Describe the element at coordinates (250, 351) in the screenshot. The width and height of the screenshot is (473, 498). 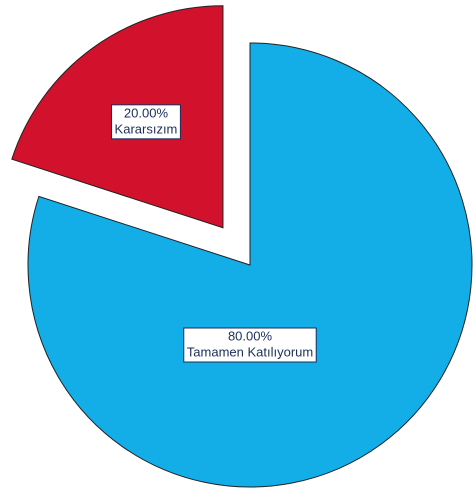
I see `slice-category-label: Tamamen Katılıyorum` at that location.